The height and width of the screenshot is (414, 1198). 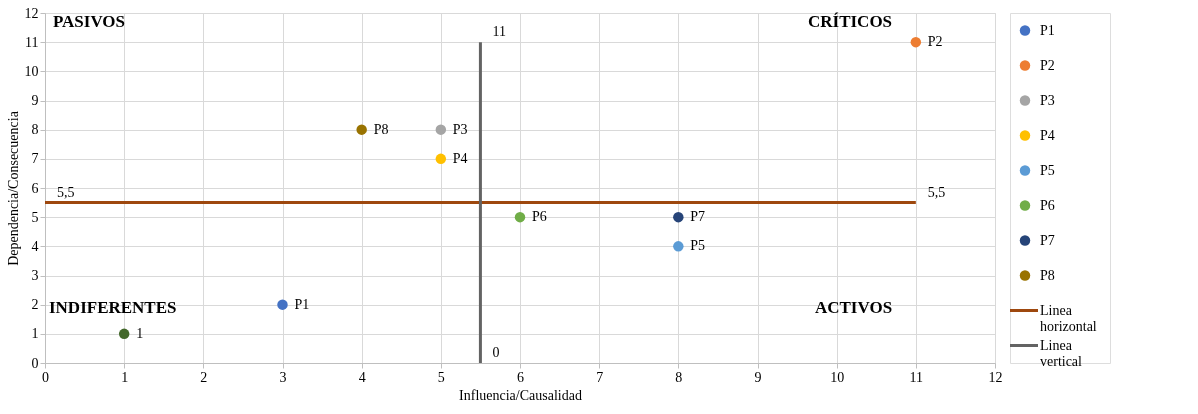 I want to click on y-tick-label: 7, so click(x=35, y=159).